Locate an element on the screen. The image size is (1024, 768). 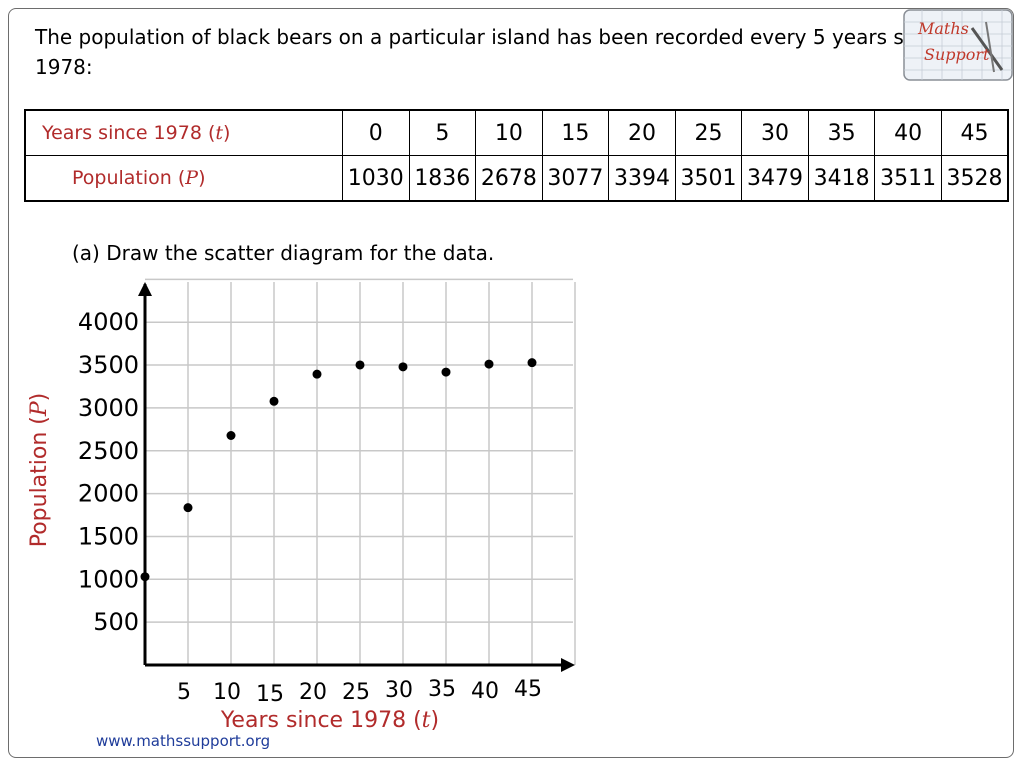
year-cell: 0 is located at coordinates (376, 132).